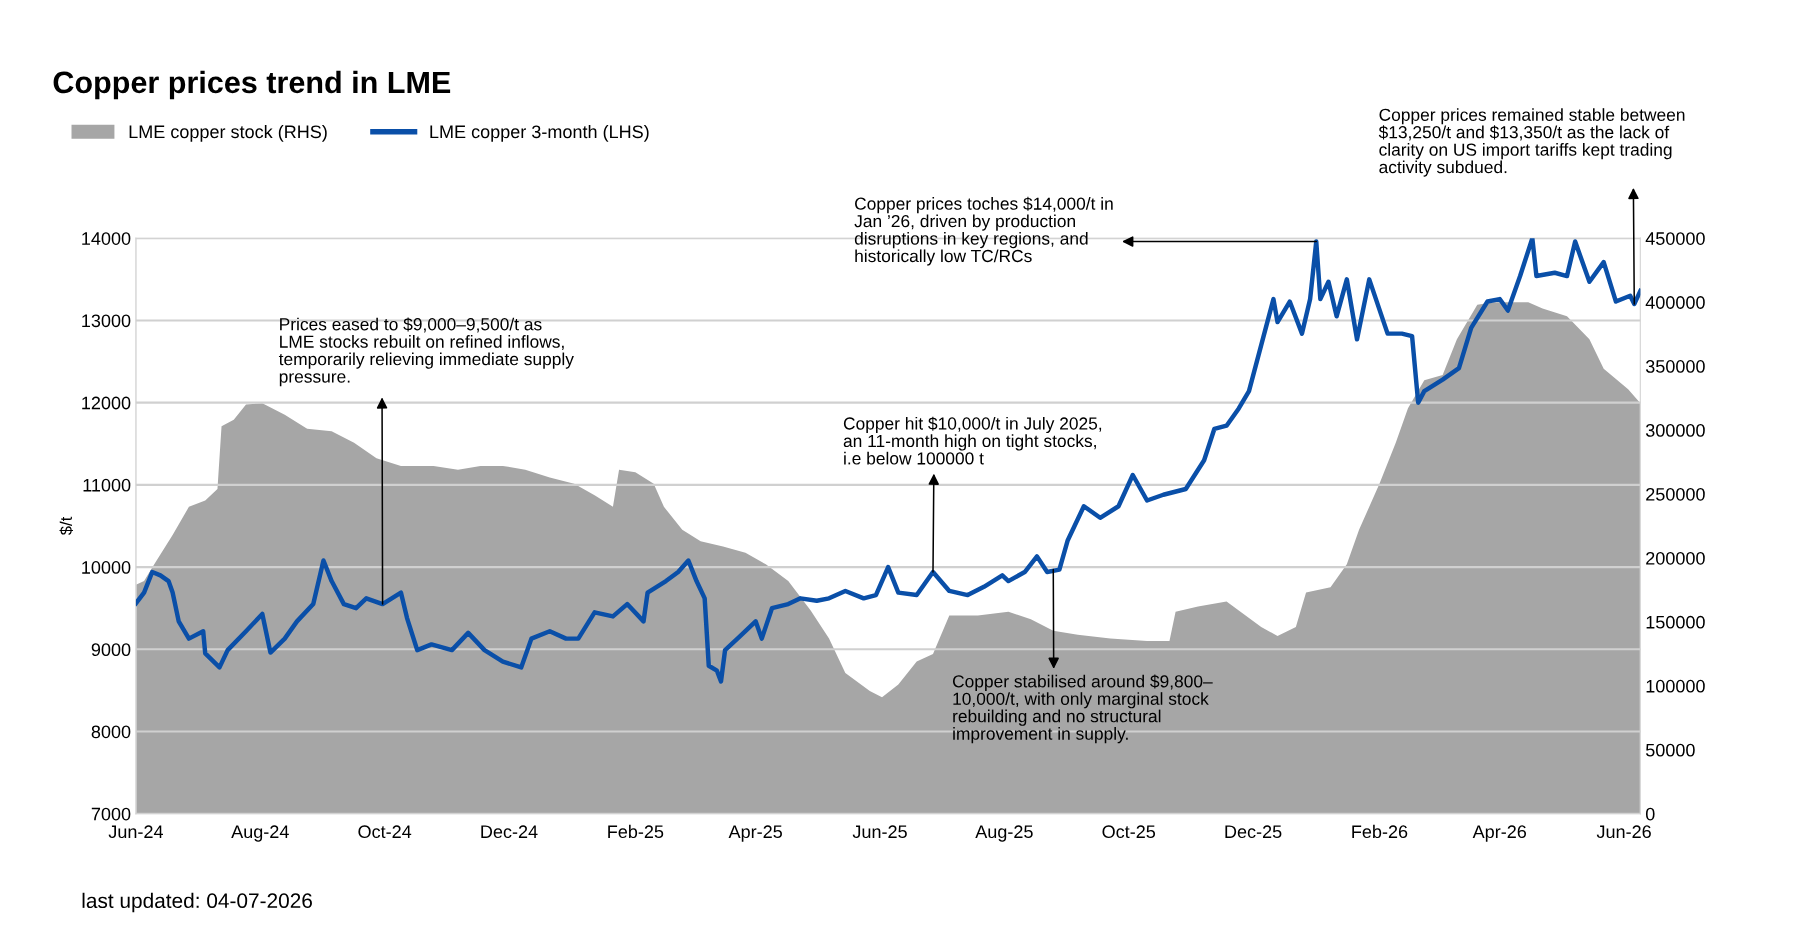  What do you see at coordinates (1675, 238) in the screenshot?
I see `y2-tick-label: 450000` at bounding box center [1675, 238].